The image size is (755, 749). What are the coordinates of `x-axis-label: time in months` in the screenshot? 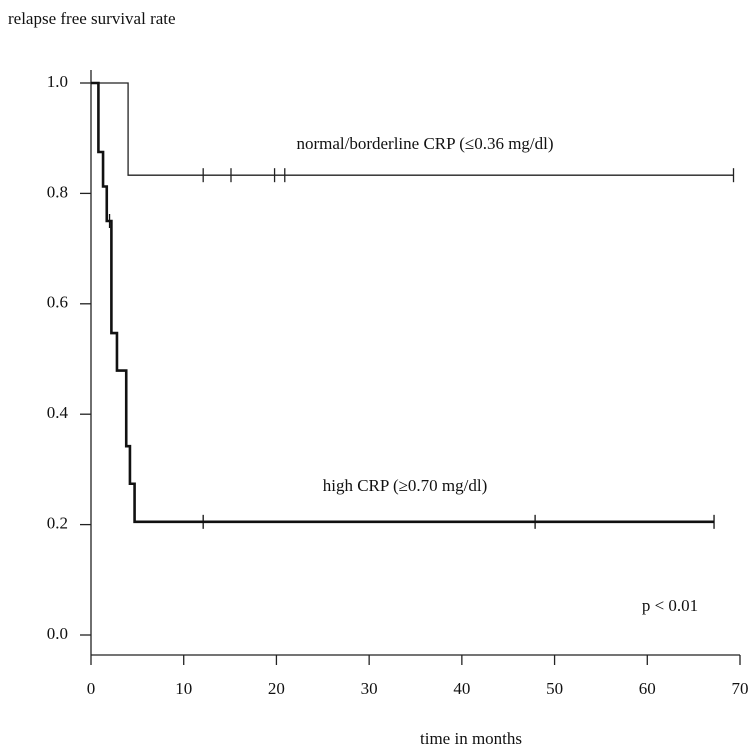 It's located at (471, 738).